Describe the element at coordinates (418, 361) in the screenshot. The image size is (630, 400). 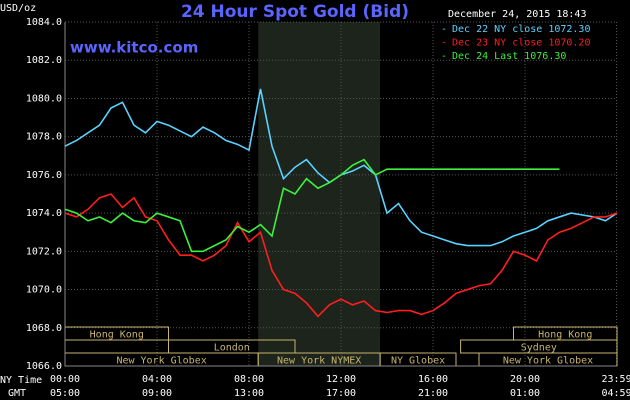
I see `session-label: NY Globex` at that location.